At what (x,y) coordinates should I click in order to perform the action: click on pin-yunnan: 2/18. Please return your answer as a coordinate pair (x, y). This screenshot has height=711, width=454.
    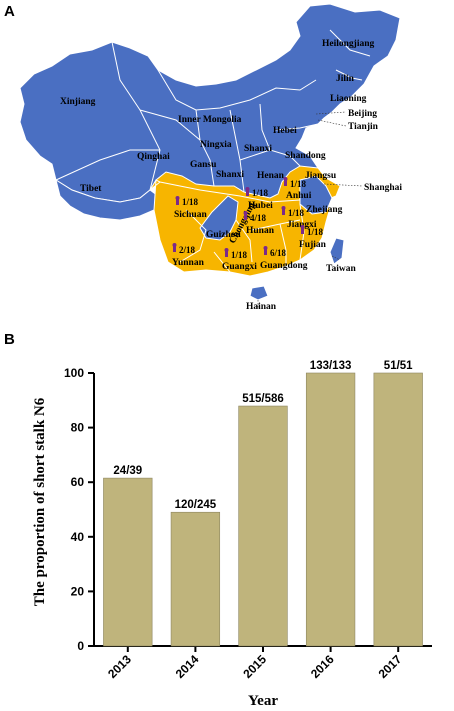
    Looking at the image, I should click on (184, 249).